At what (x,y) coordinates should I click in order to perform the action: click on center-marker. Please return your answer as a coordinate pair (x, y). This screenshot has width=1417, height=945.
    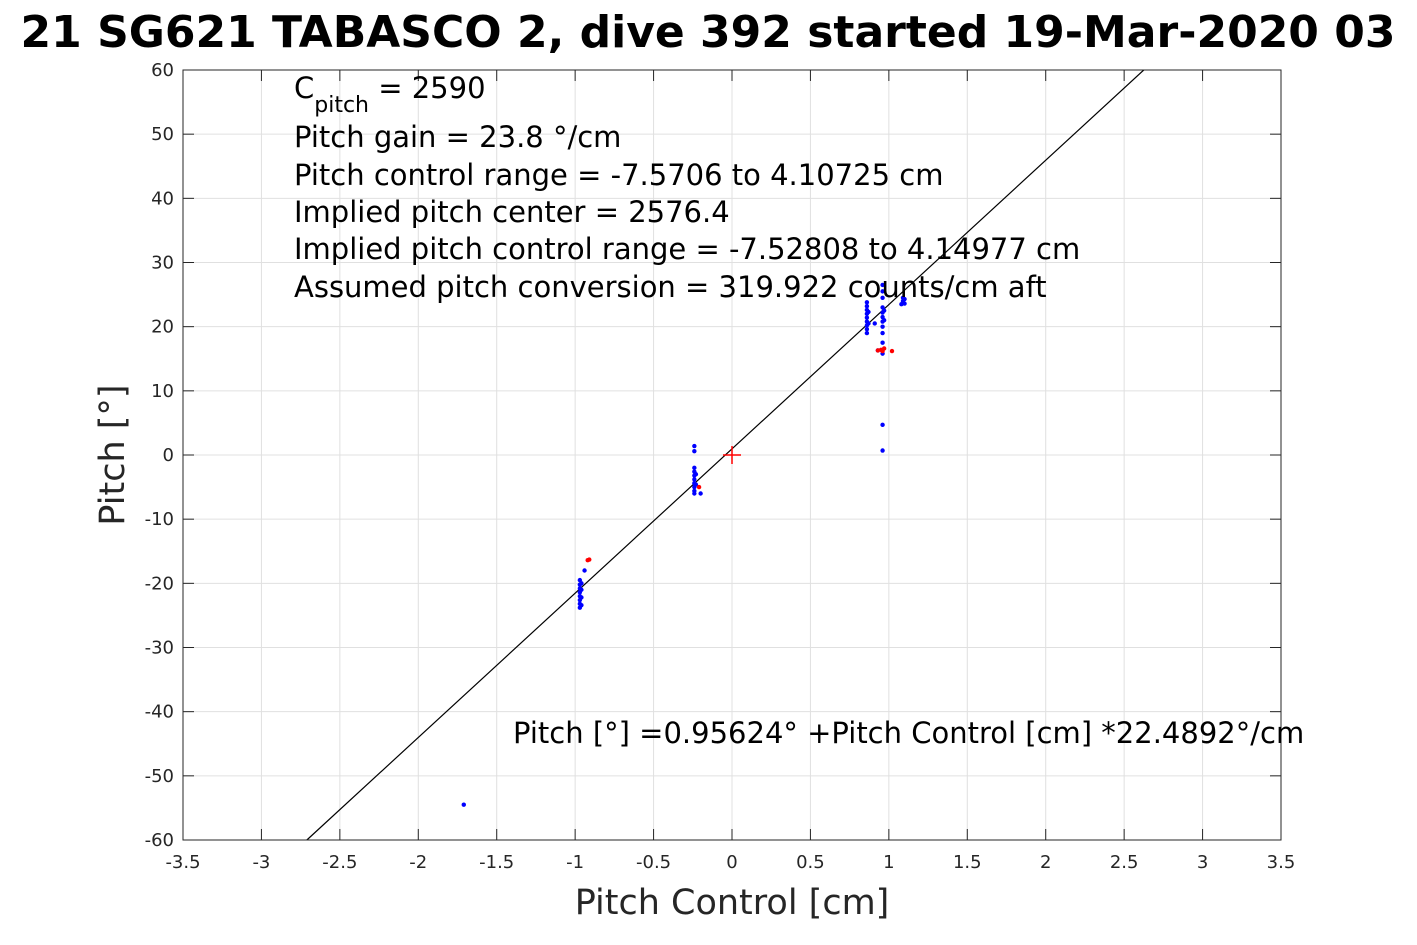
    Looking at the image, I should click on (732, 455).